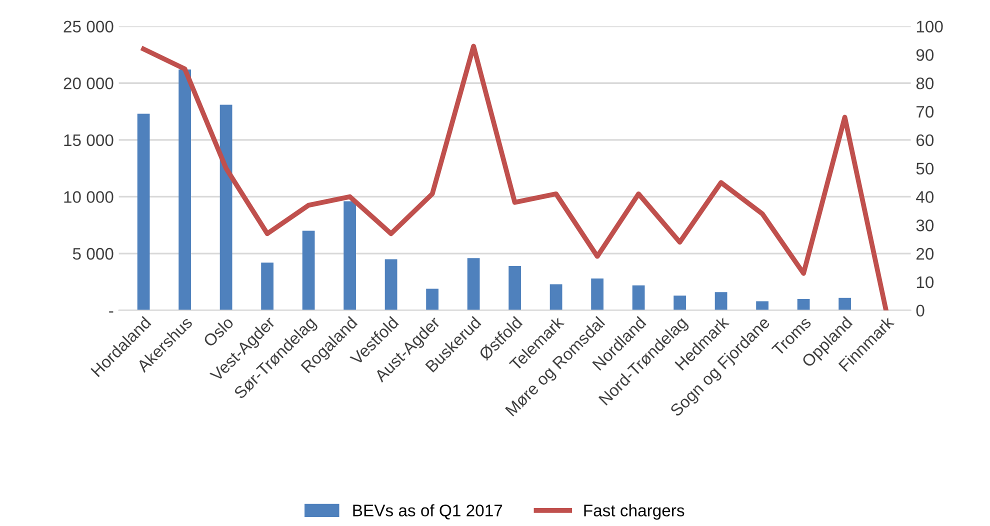 Image resolution: width=990 pixels, height=526 pixels. Describe the element at coordinates (925, 112) in the screenshot. I see `y2-tick-label: 70` at that location.